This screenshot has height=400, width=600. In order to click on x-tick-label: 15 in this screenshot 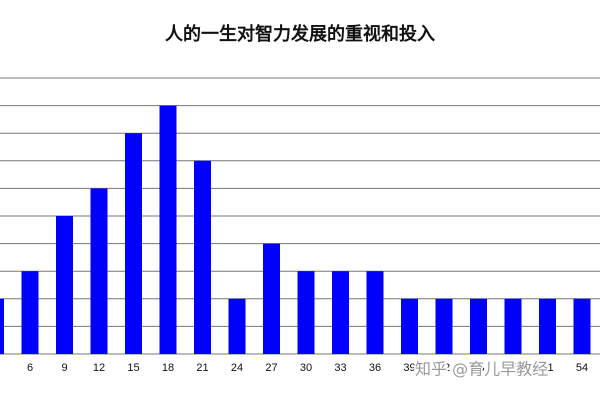, I will do `click(133, 368)`.